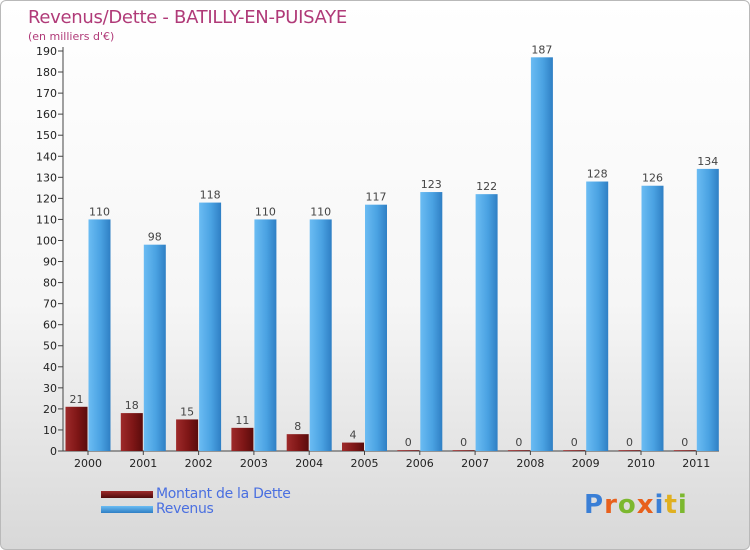 This screenshot has height=550, width=750. Describe the element at coordinates (671, 505) in the screenshot. I see `logo-letter: t` at that location.